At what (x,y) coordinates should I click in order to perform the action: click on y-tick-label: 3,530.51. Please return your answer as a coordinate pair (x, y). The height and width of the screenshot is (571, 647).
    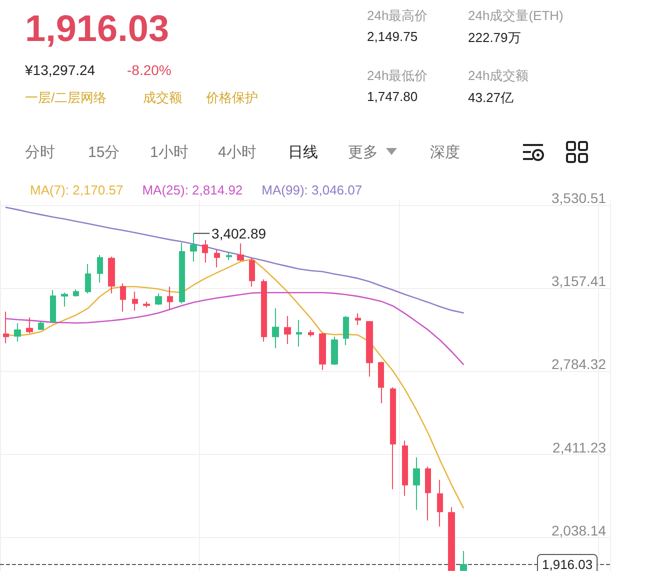
    Looking at the image, I should click on (579, 198).